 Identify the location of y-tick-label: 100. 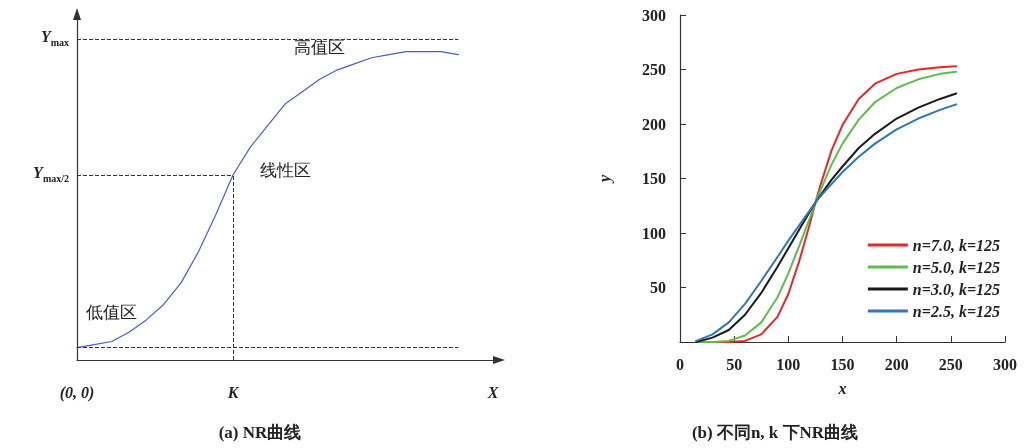
(654, 233).